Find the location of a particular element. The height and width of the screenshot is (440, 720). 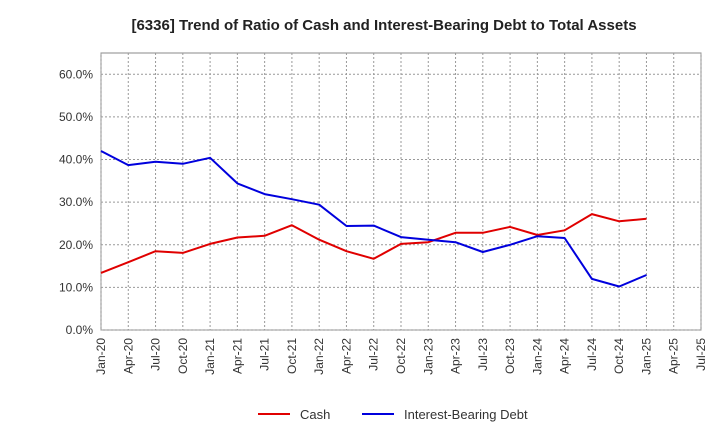

x-tick-label: Jan-22 is located at coordinates (319, 356).